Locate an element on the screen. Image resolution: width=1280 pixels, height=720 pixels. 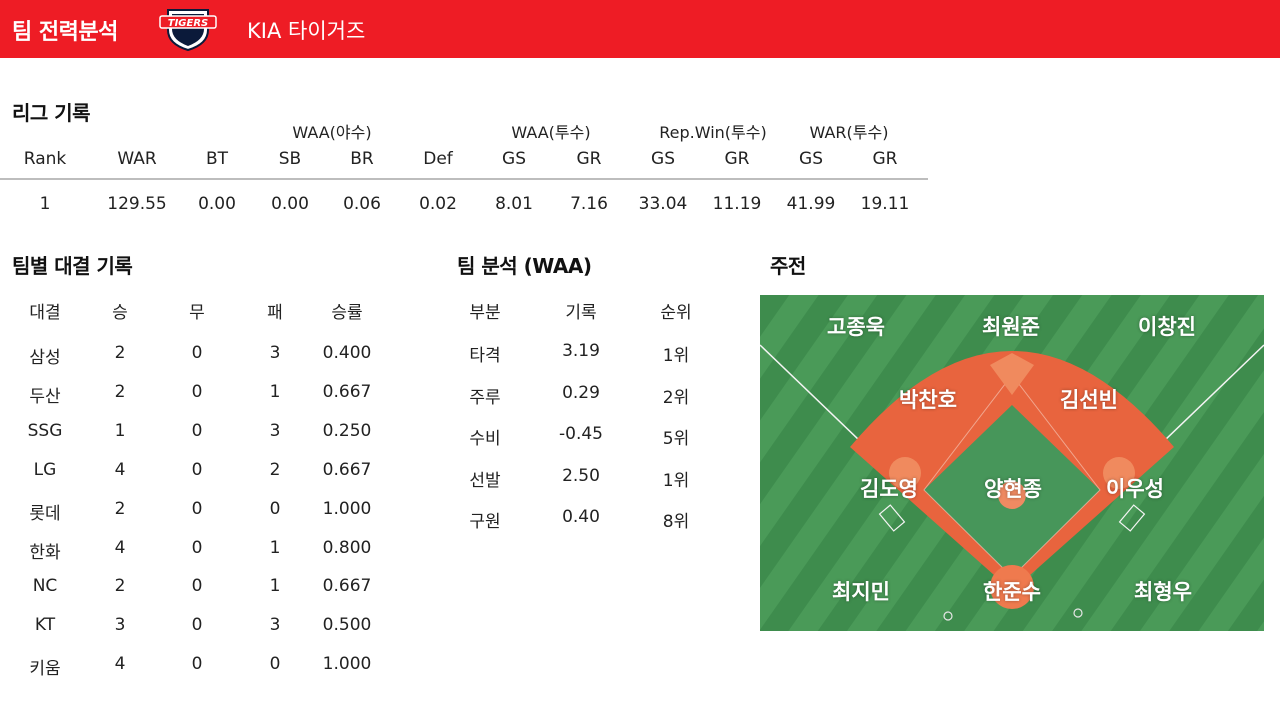
league-col-rank: Rank is located at coordinates (45, 159).